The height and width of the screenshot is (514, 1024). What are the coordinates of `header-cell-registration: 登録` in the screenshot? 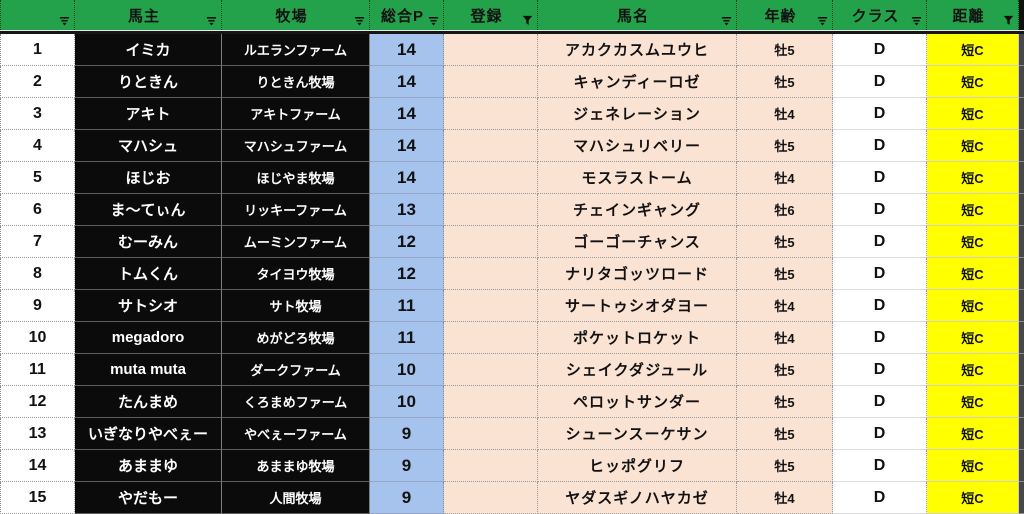 It's located at (491, 15).